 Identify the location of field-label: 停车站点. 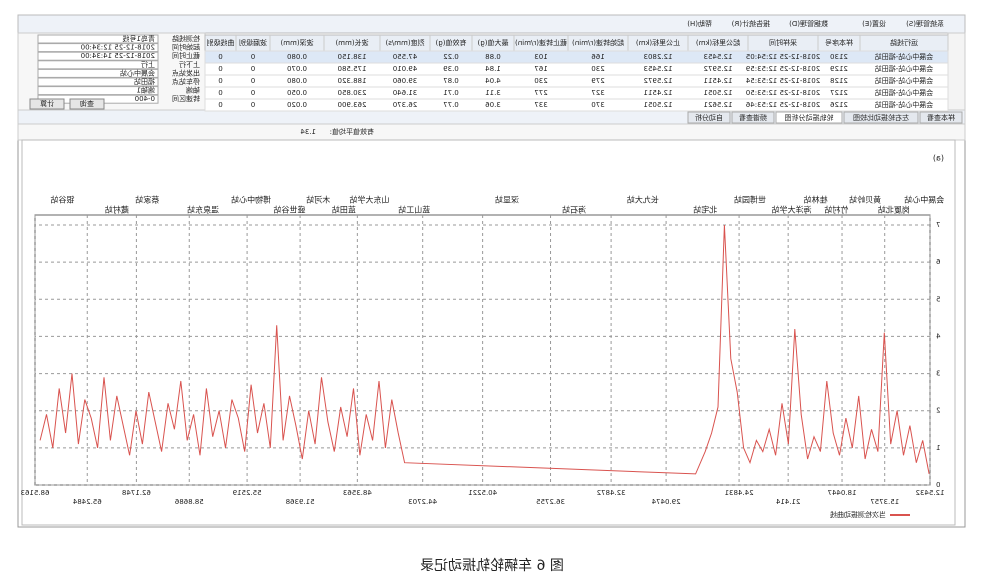
(186, 81).